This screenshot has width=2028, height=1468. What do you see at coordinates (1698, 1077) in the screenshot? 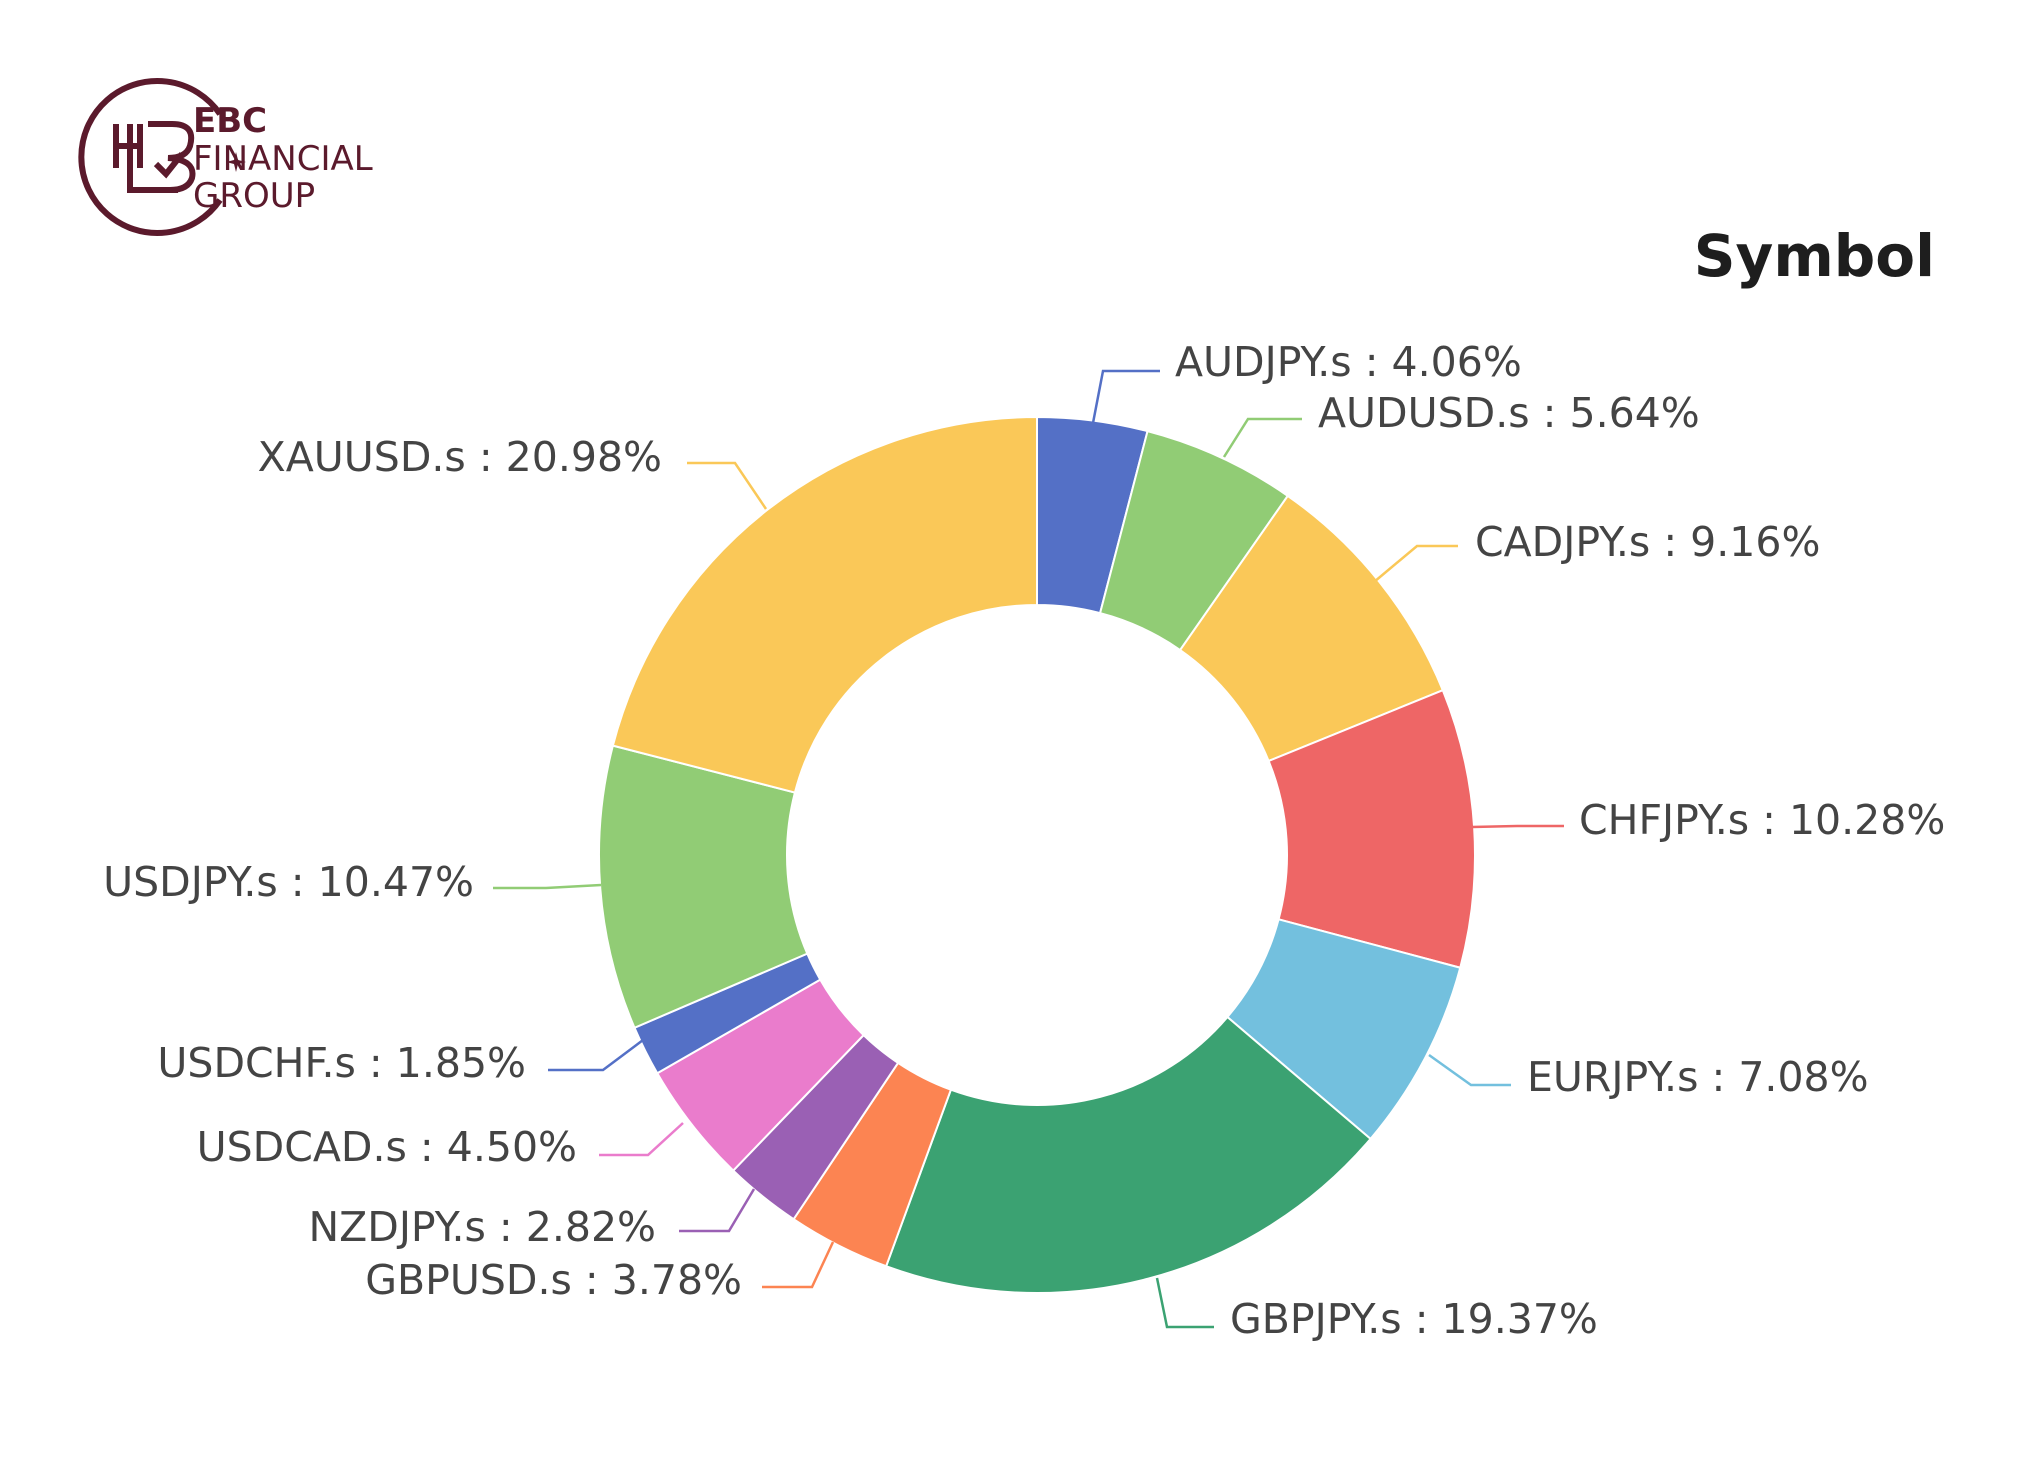
I see `slice-label-eurjpy-s: EURJPY.s : 7.08%` at bounding box center [1698, 1077].